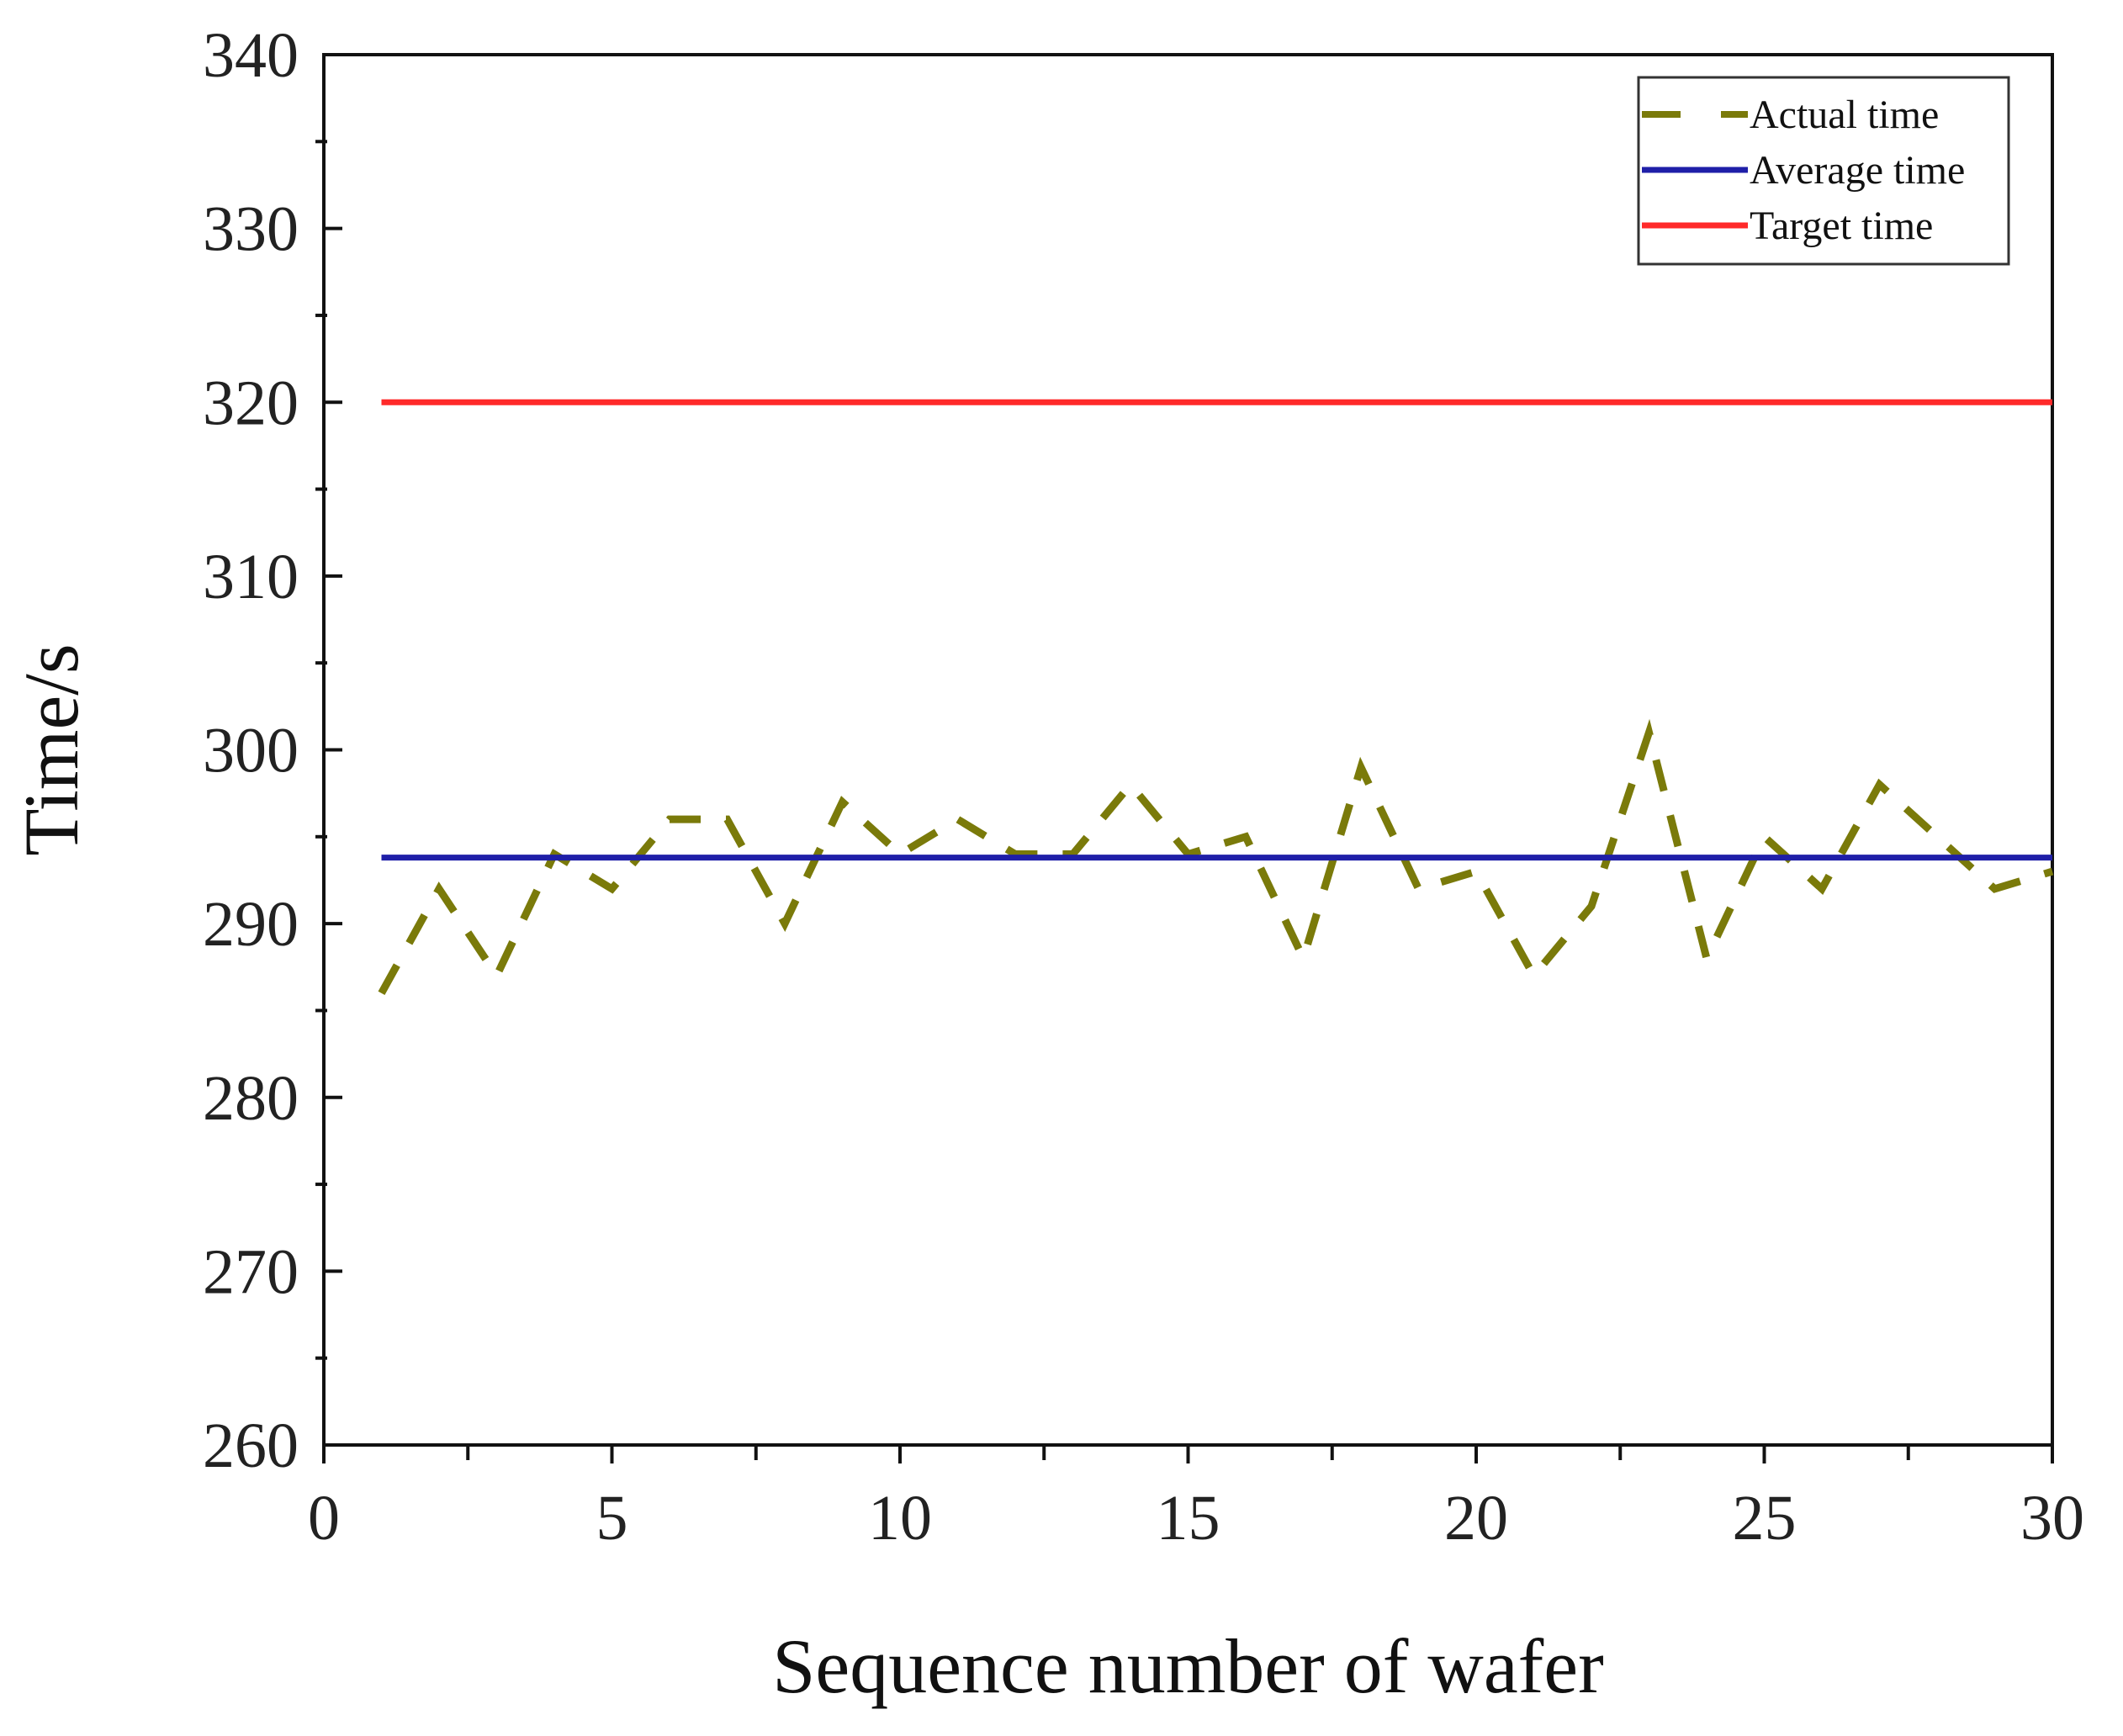  Describe the element at coordinates (1188, 1666) in the screenshot. I see `x-axis-title: Sequence number of wafer` at that location.